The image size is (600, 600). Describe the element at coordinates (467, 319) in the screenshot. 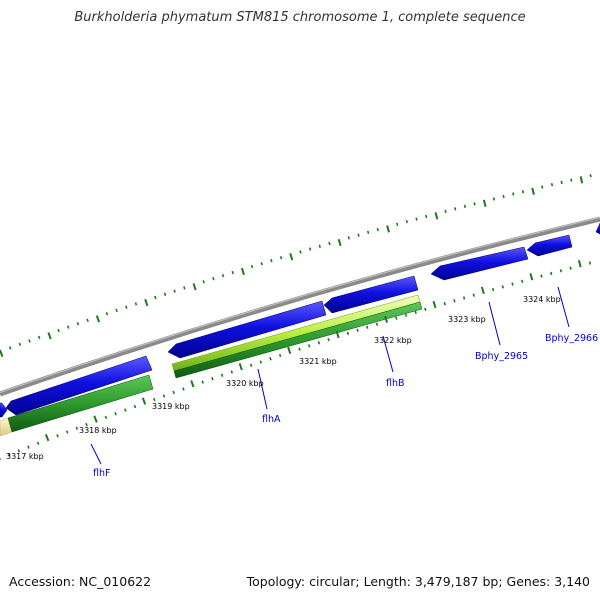

I see `kbp-label: 3323 kbp` at that location.